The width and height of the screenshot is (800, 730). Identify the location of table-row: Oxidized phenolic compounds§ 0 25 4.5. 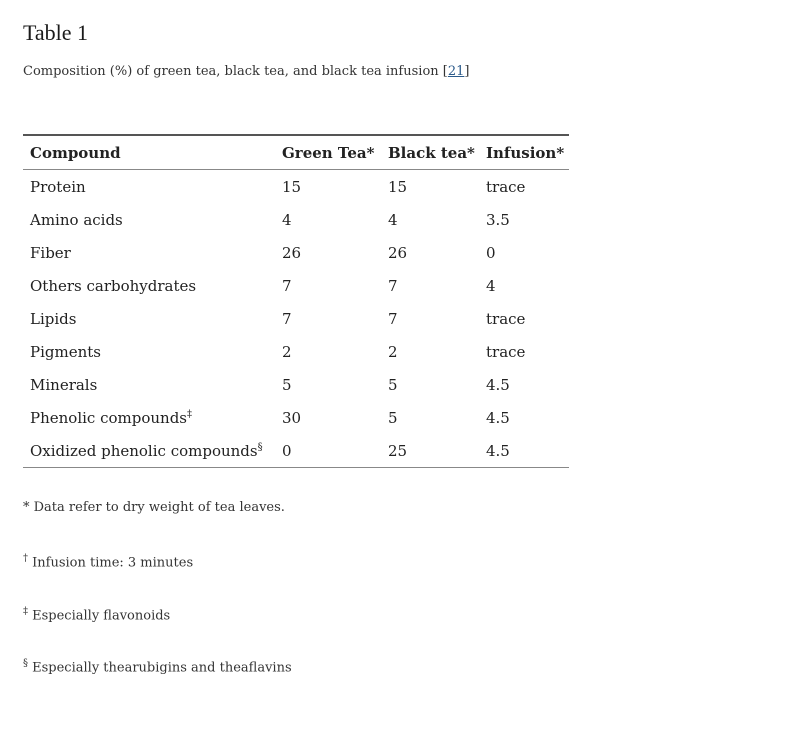
(296, 451).